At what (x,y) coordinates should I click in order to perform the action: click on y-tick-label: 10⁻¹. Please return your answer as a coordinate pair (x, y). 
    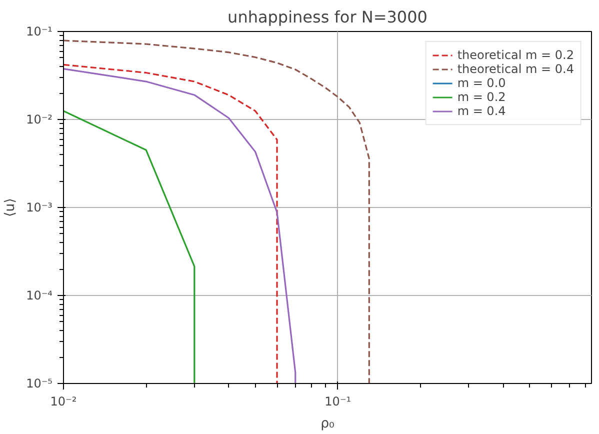
    Looking at the image, I should click on (39, 31).